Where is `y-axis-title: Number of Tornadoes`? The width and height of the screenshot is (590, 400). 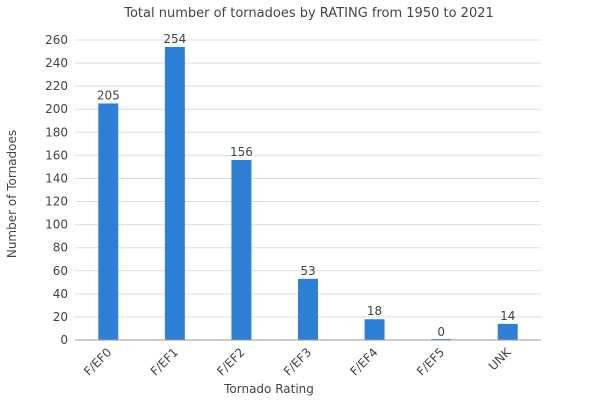 y-axis-title: Number of Tornadoes is located at coordinates (12, 194).